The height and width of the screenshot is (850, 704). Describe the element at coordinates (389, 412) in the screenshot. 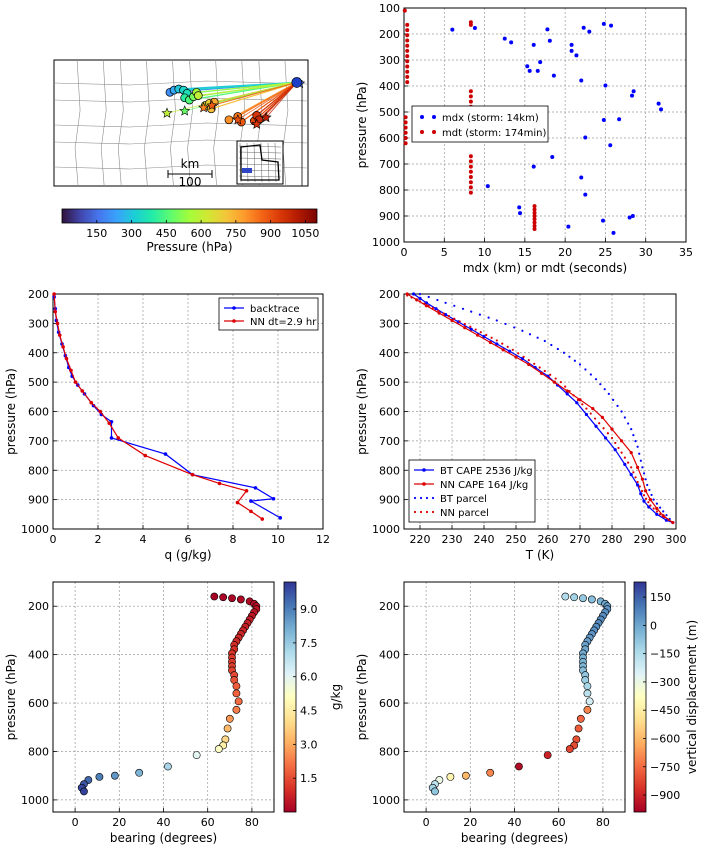

I see `y-tick-label: 600` at that location.